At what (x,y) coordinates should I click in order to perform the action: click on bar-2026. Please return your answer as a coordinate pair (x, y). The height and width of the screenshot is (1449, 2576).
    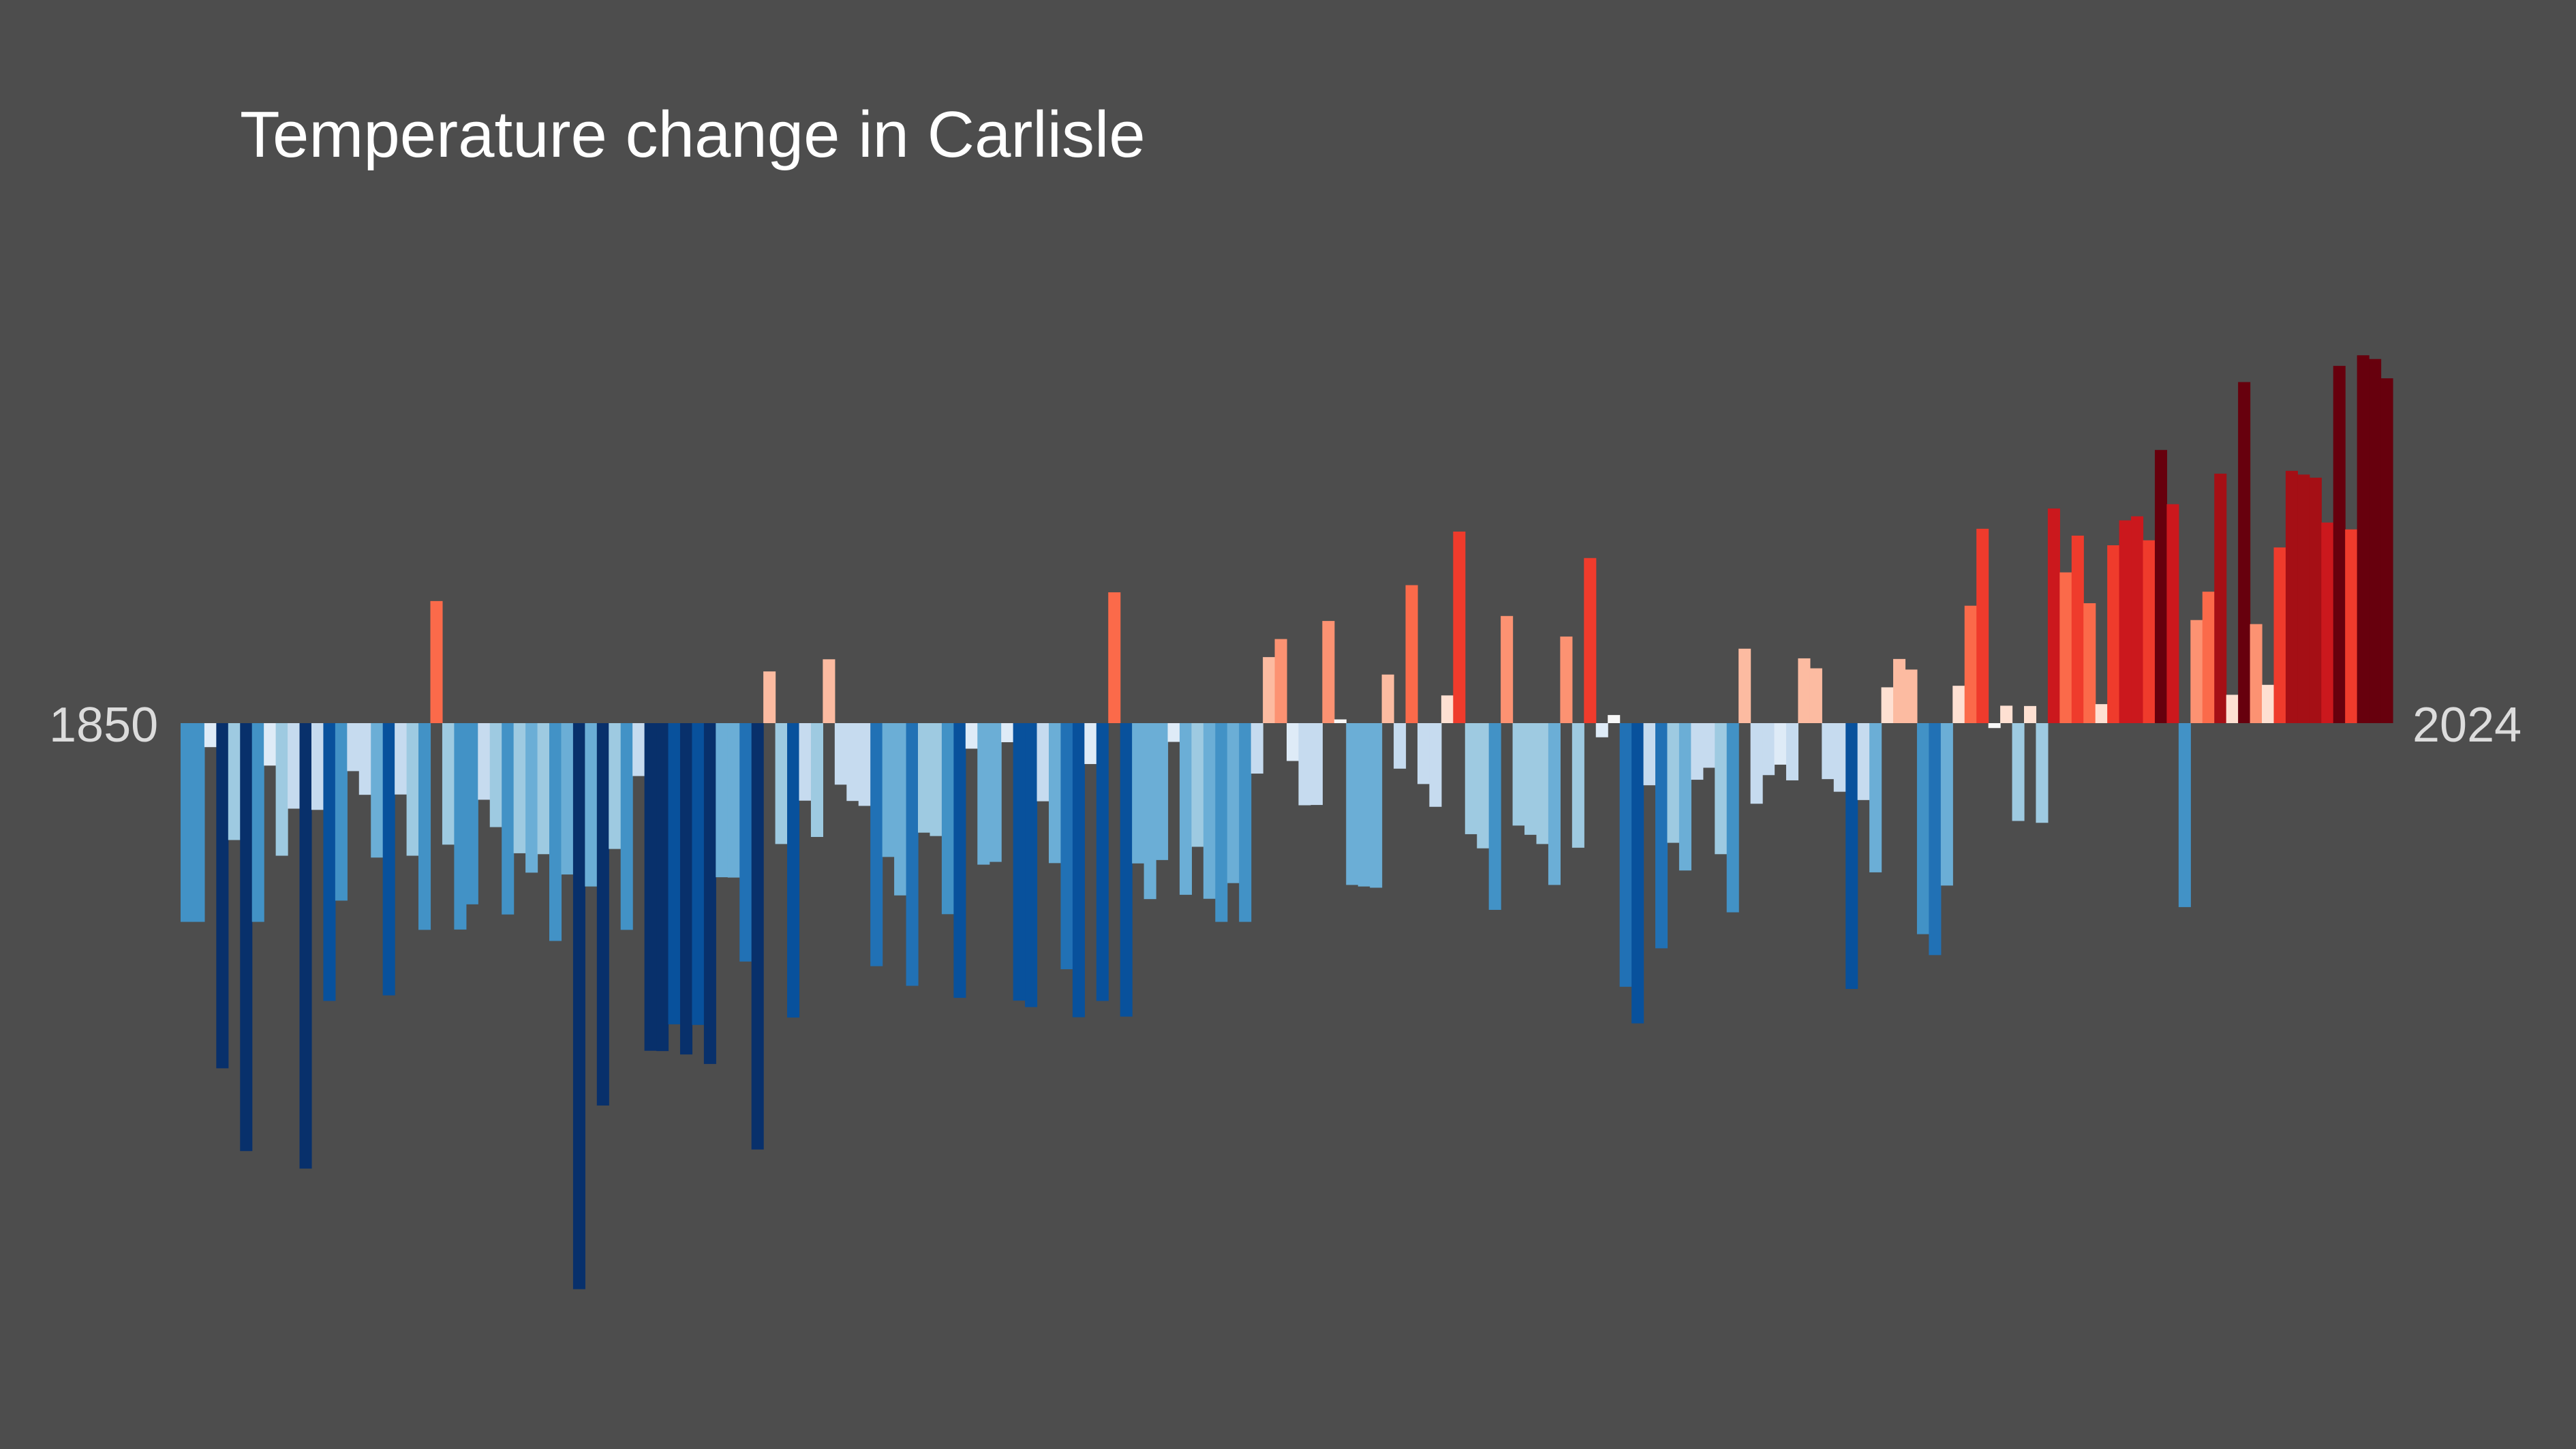
    Looking at the image, I should click on (2279, 635).